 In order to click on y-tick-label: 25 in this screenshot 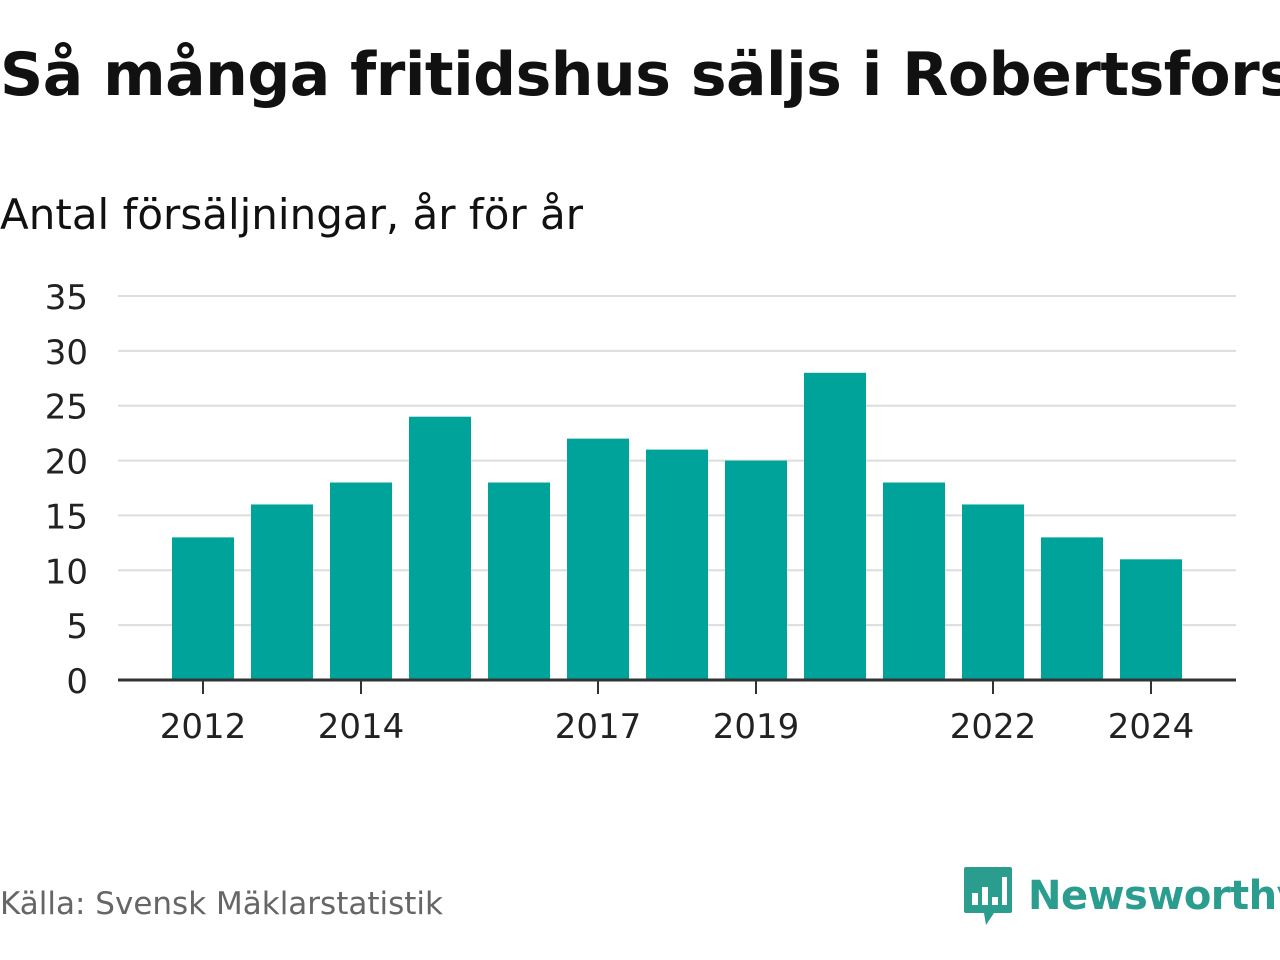, I will do `click(66, 408)`.